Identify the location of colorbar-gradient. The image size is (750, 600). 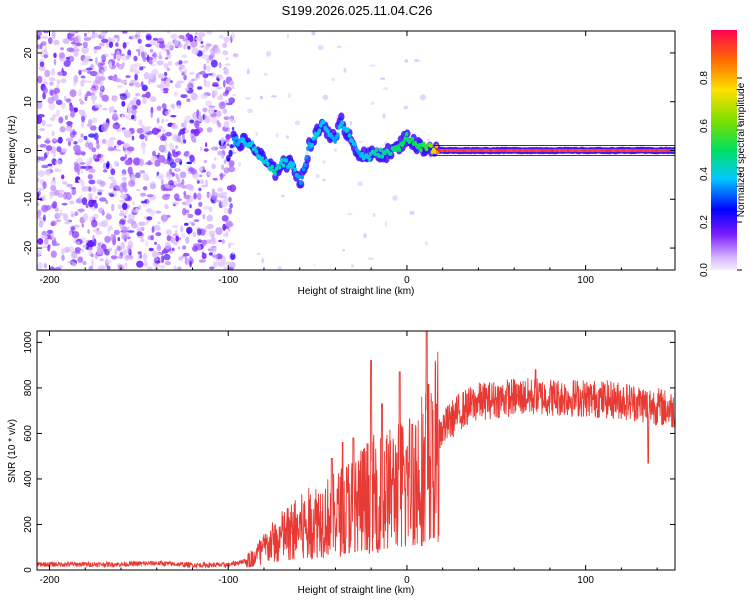
(724, 150).